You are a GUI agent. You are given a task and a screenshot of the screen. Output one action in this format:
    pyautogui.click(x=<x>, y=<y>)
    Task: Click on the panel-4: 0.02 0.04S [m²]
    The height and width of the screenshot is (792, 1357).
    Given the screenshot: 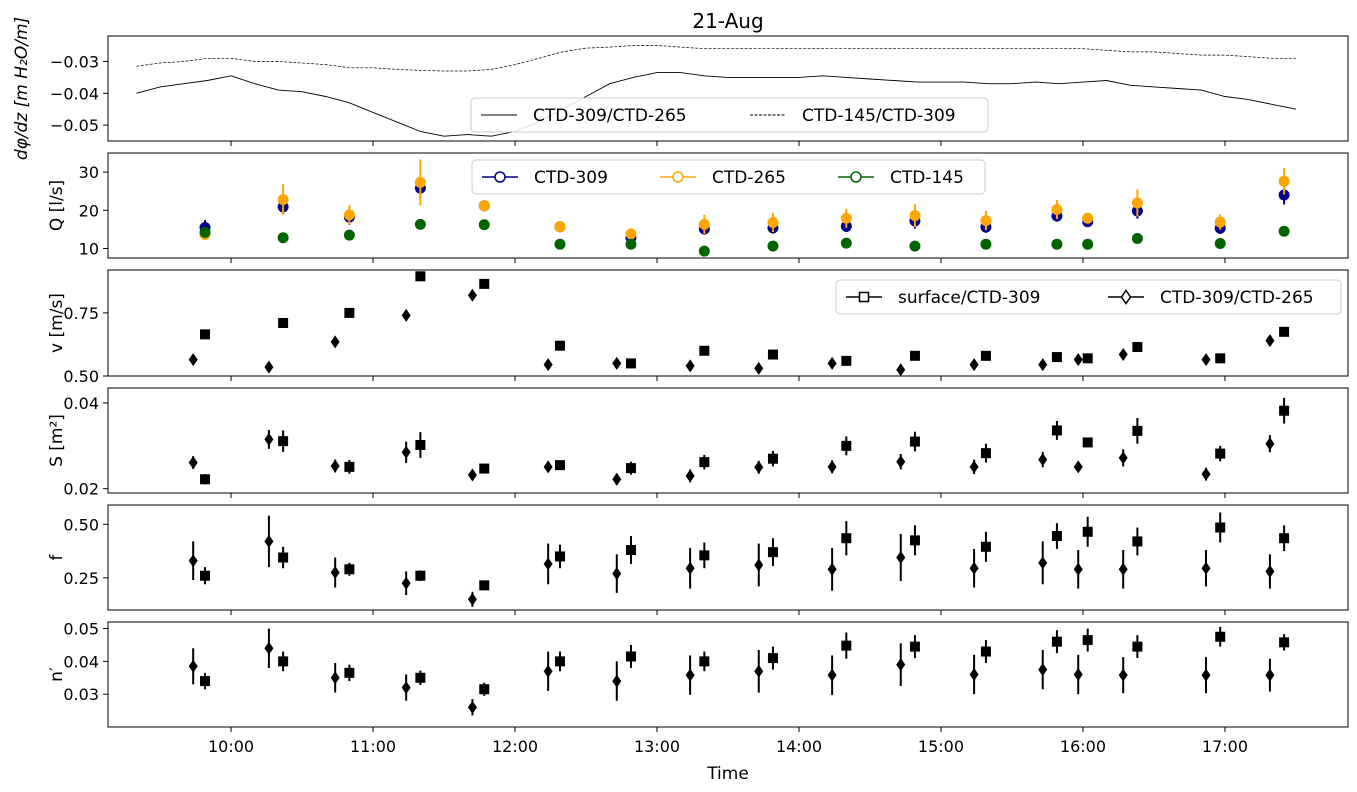 What is the action you would take?
    pyautogui.click(x=698, y=443)
    